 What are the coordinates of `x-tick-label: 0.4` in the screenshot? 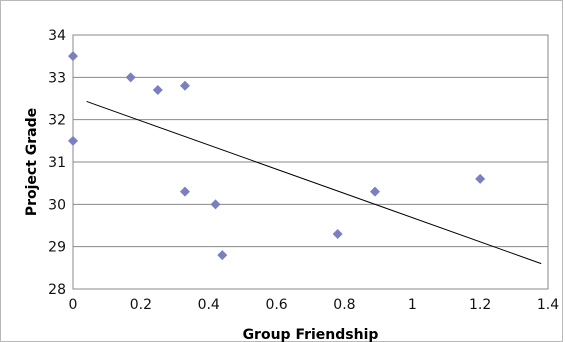 It's located at (209, 305).